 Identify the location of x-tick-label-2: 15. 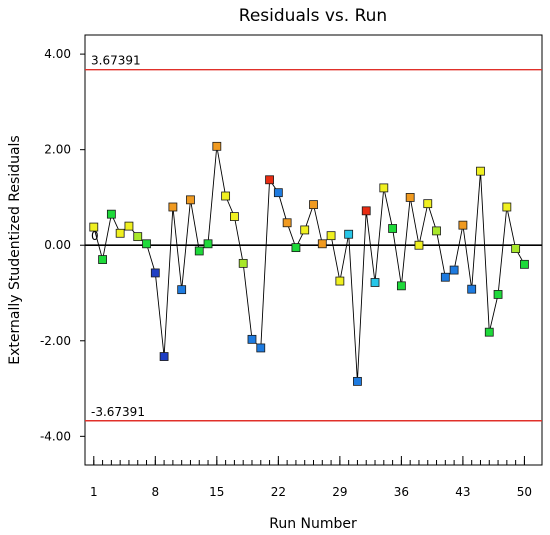
(216, 492).